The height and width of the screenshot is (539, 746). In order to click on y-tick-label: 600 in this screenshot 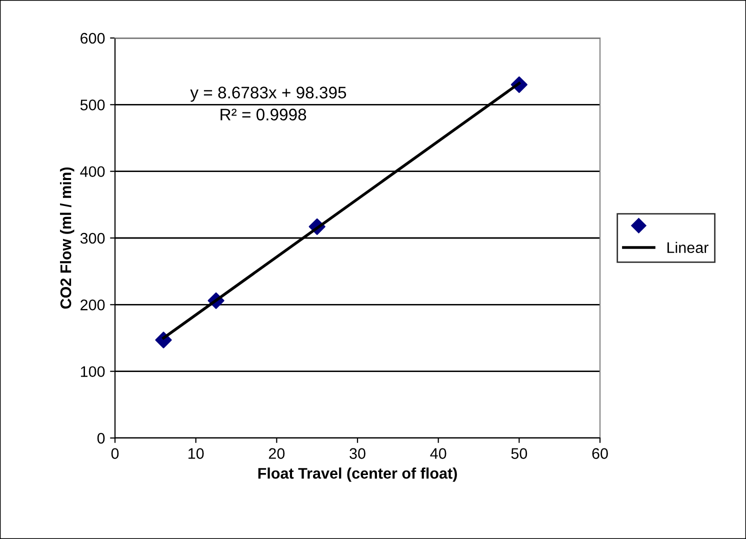, I will do `click(92, 38)`.